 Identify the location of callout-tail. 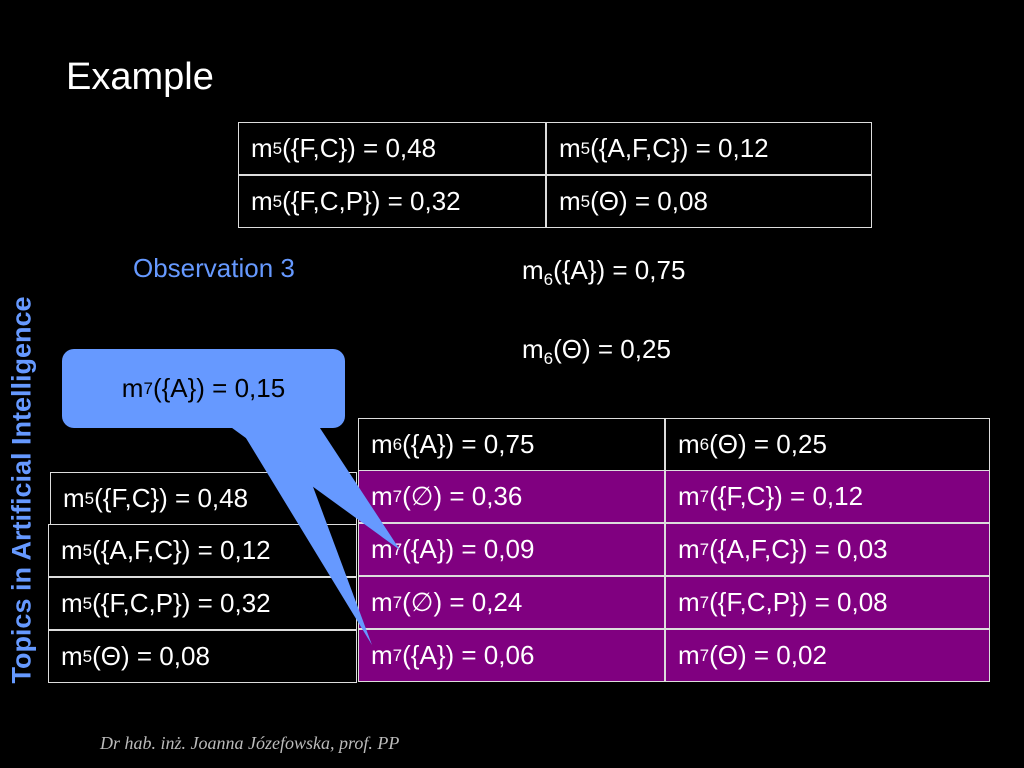
(305, 535).